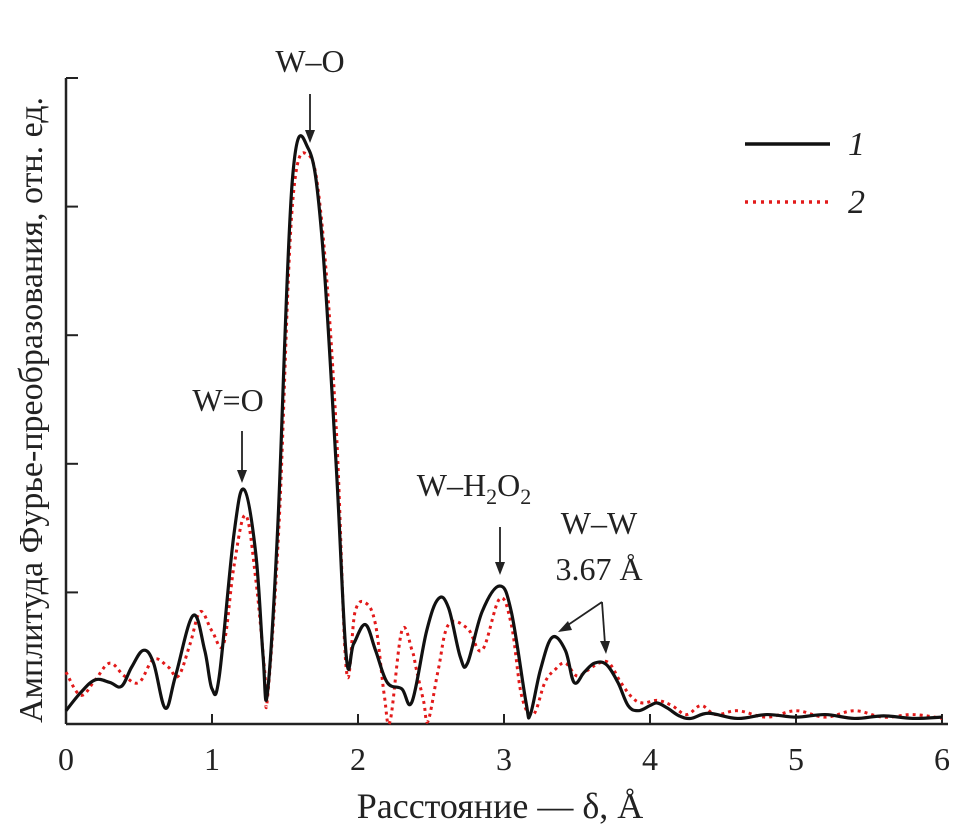 The height and width of the screenshot is (834, 955). What do you see at coordinates (66, 759) in the screenshot?
I see `x-tick-label: 0` at bounding box center [66, 759].